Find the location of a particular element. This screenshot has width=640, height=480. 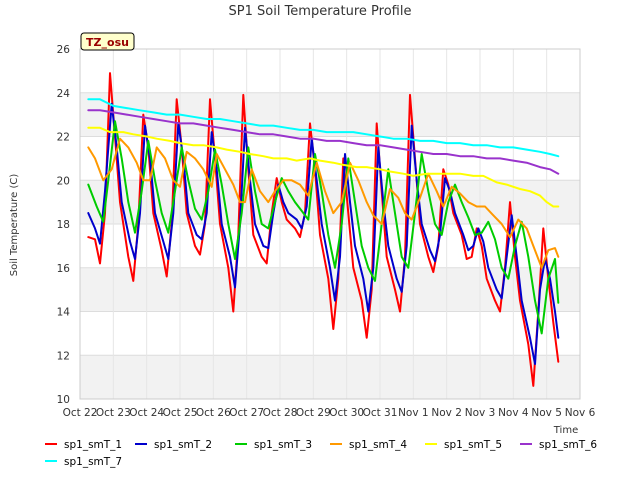

x-tick-label: Oct 30 is located at coordinates (346, 413).